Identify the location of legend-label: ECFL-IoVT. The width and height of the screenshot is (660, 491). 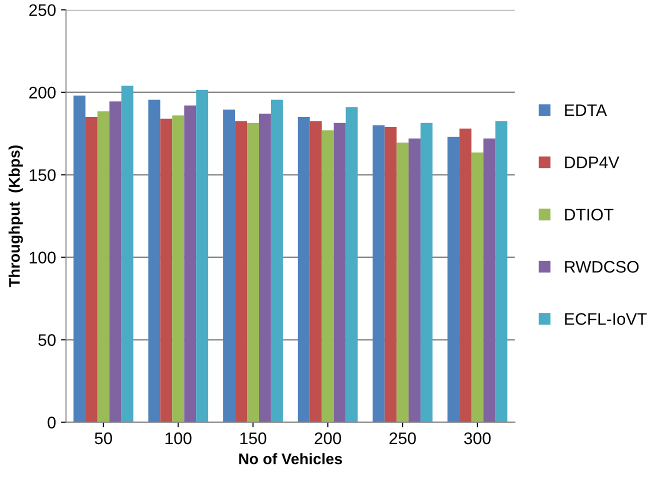
(606, 319).